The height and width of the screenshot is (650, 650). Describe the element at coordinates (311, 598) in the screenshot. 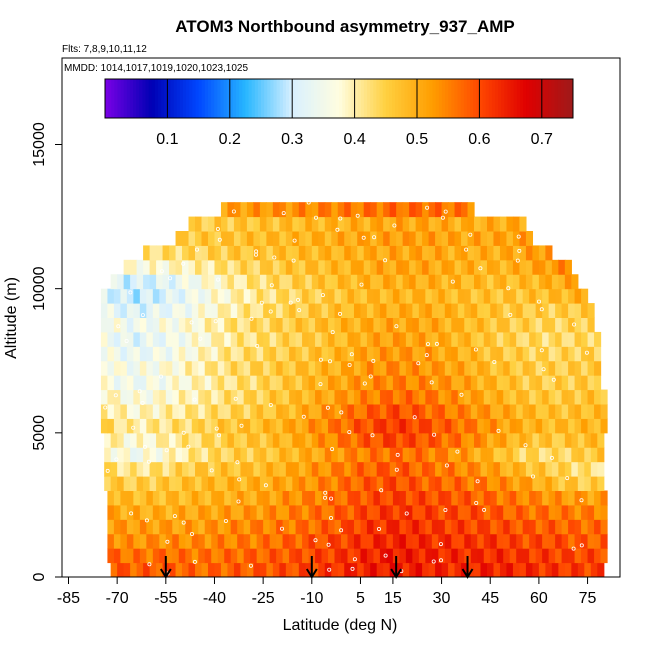

I see `x-tick-label: -10` at that location.